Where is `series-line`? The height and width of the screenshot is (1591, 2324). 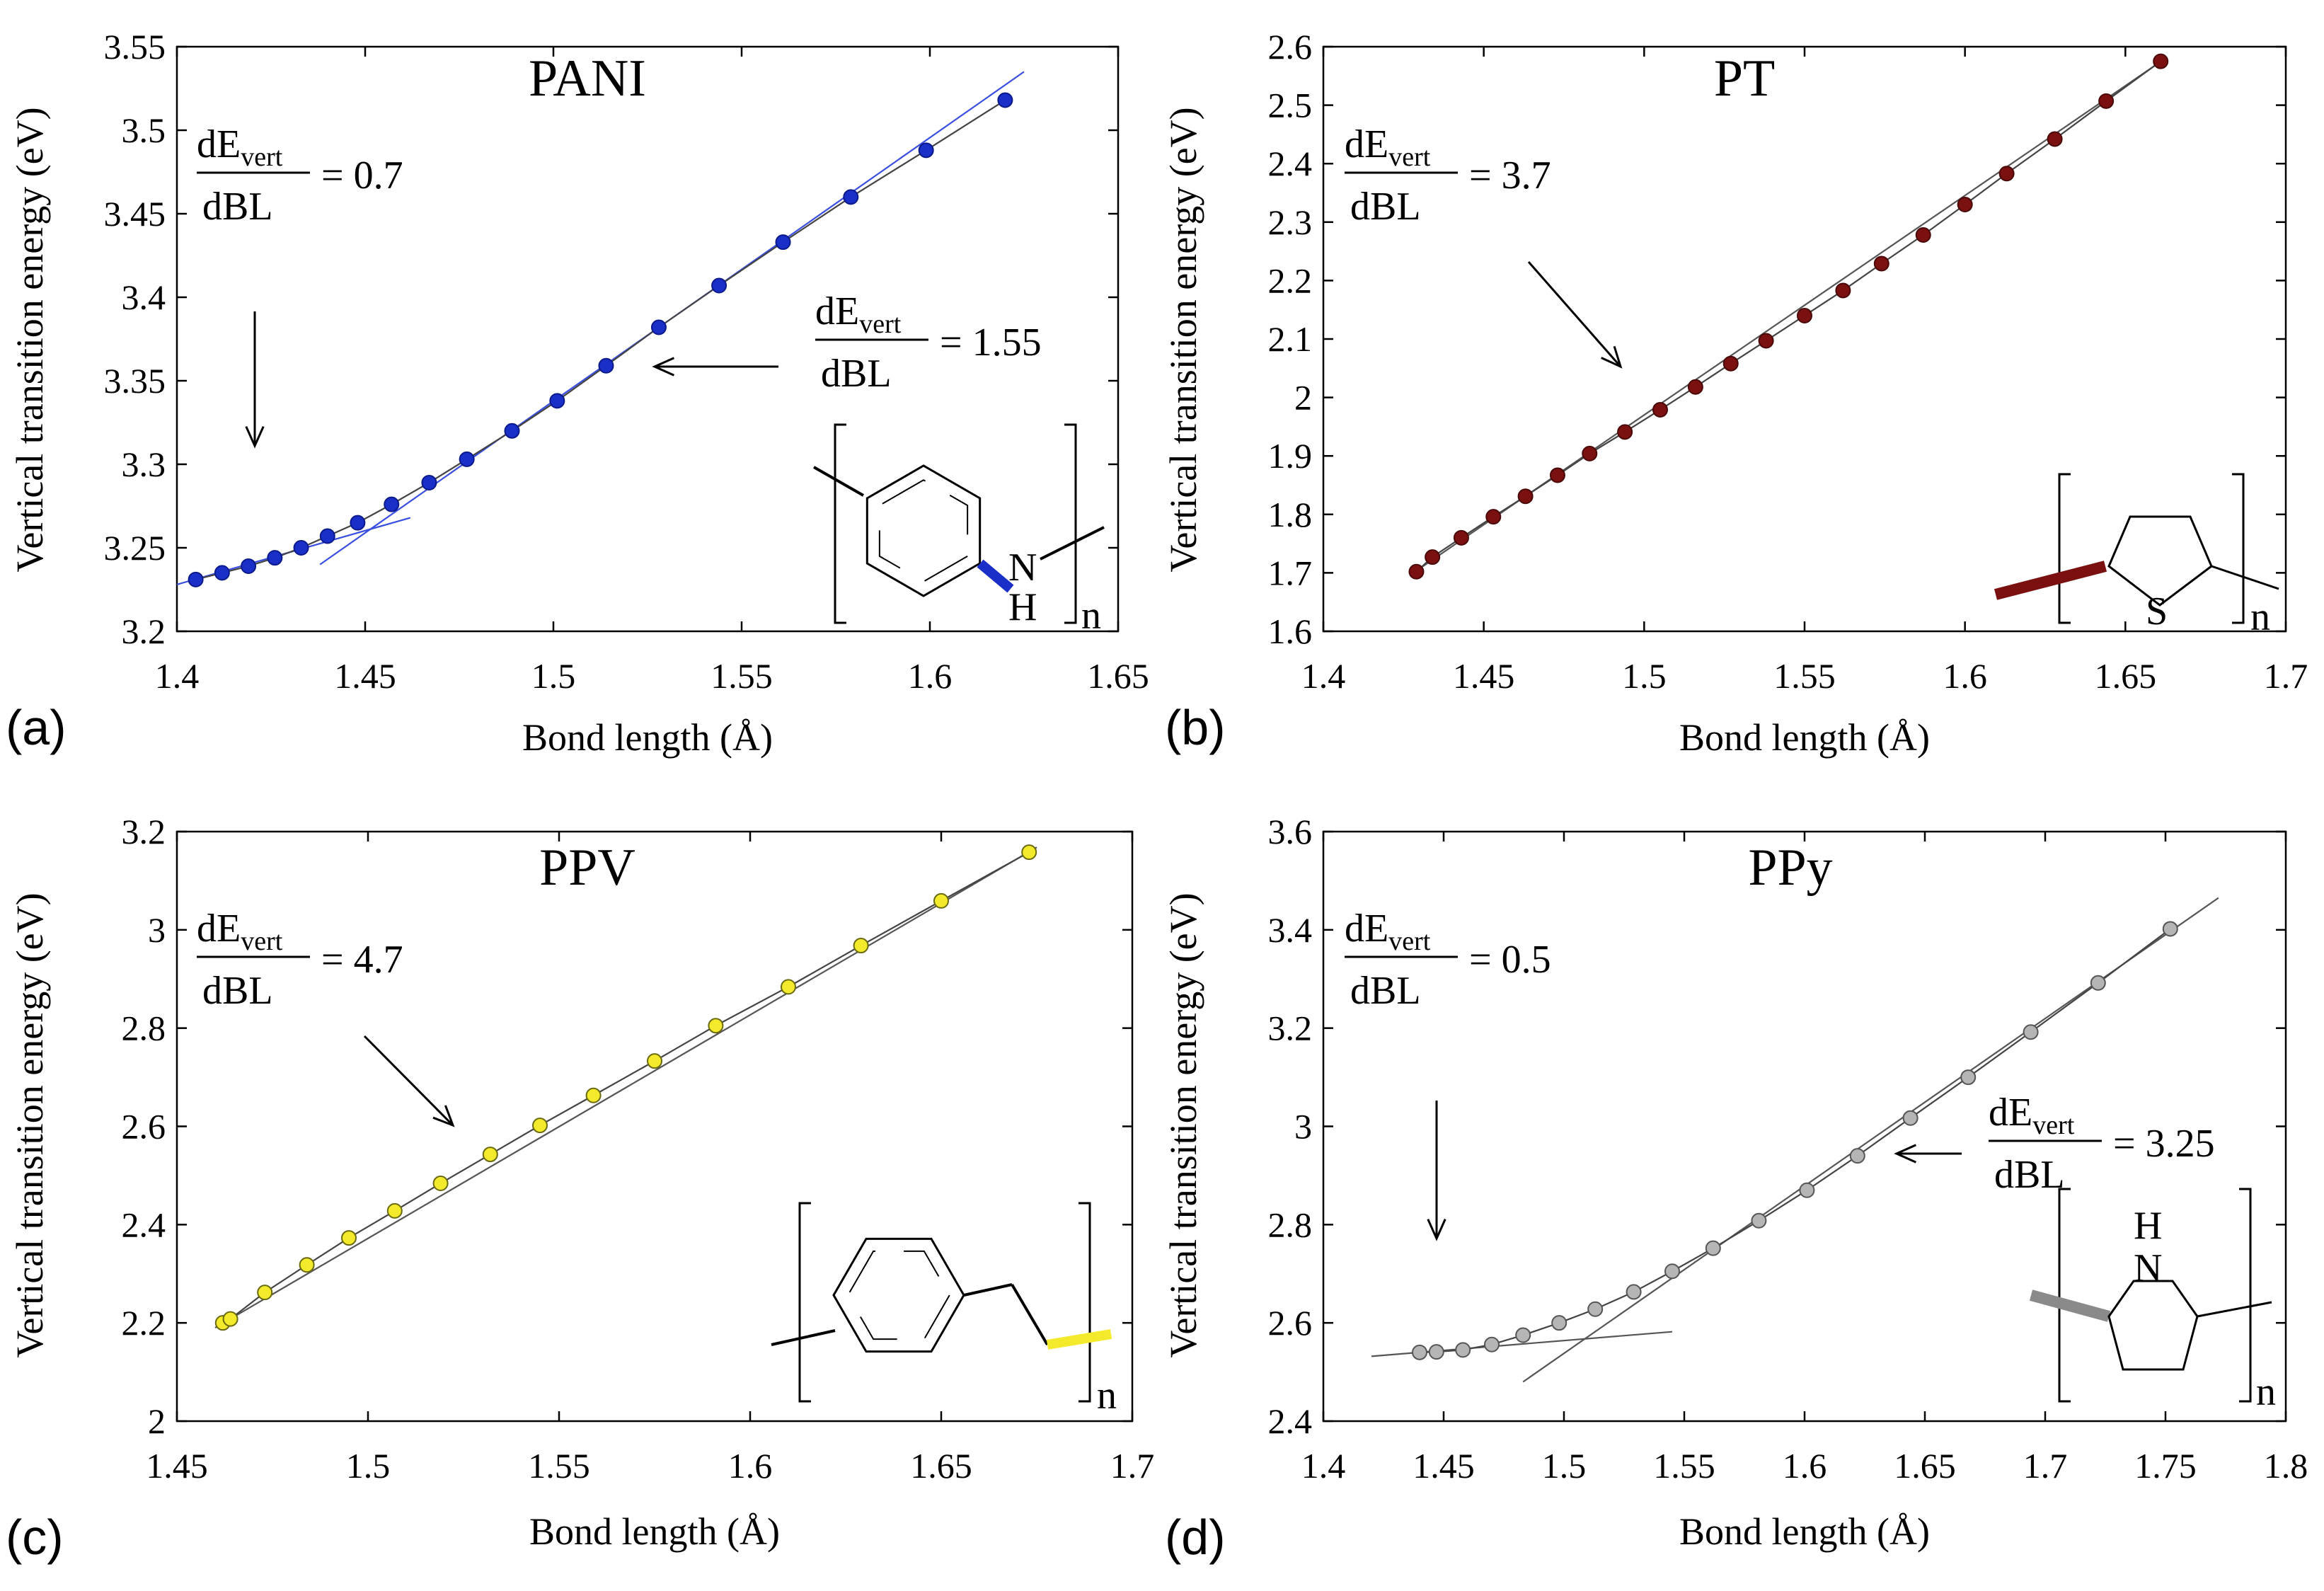
series-line is located at coordinates (626, 1087).